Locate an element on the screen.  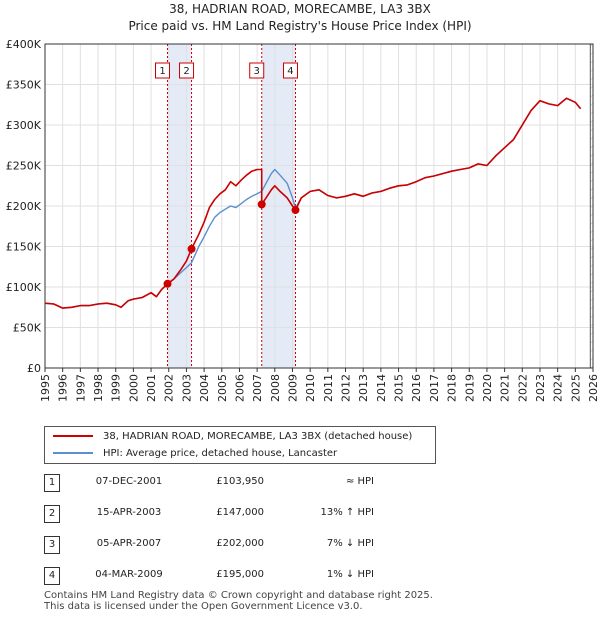
transaction-hpi: ≈ HPI is located at coordinates (359, 481).